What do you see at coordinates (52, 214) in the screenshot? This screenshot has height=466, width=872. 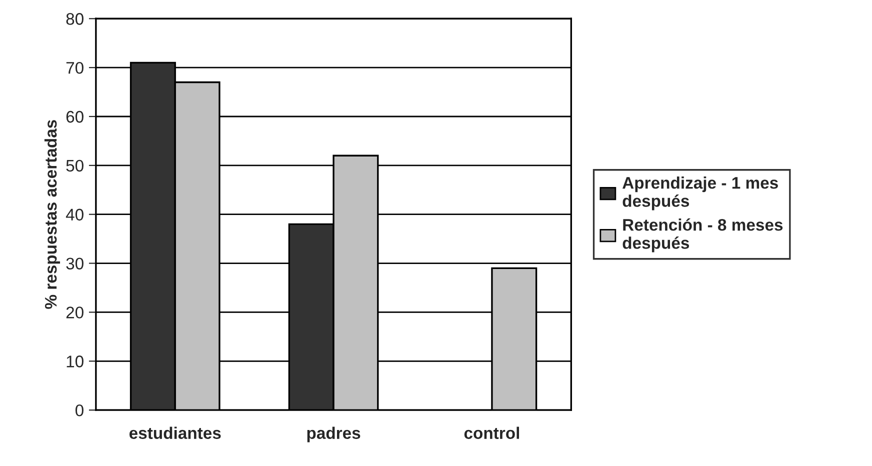 I see `y-axis-title: % respuestas acertadas` at bounding box center [52, 214].